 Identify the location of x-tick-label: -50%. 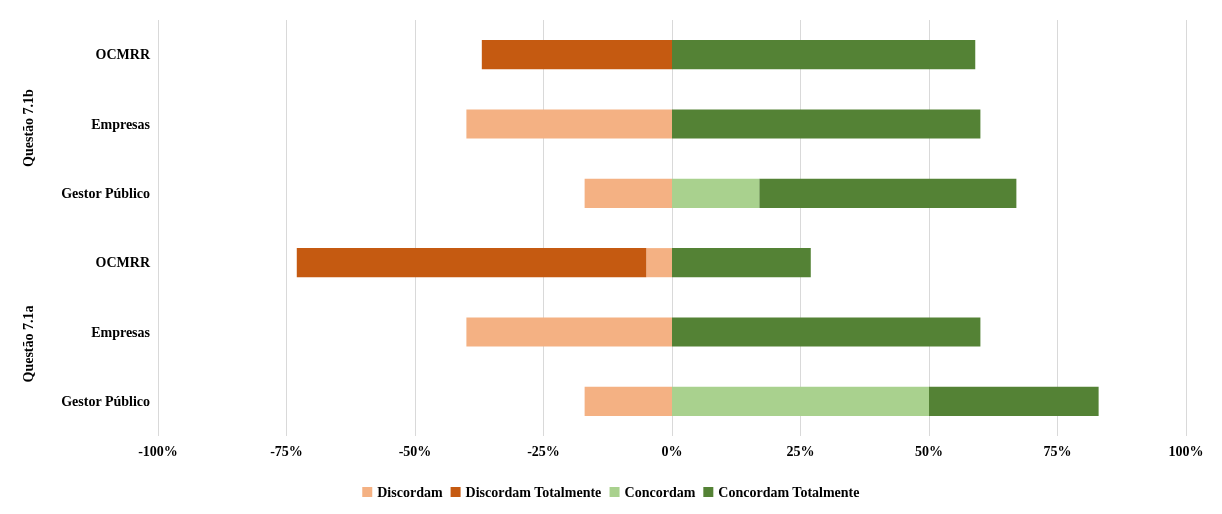
(415, 451).